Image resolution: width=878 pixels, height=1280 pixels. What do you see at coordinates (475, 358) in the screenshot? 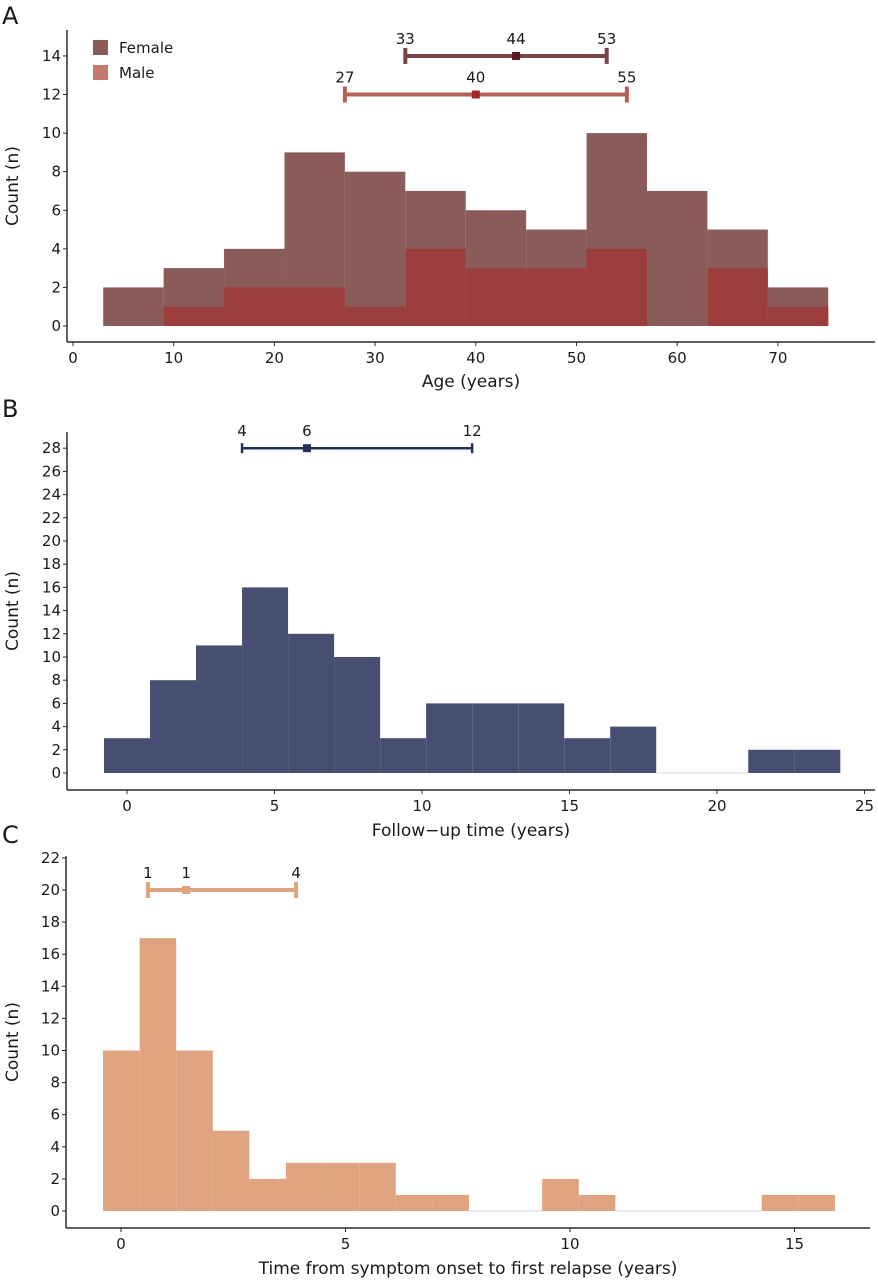
I see `x-tick-label: 40` at bounding box center [475, 358].